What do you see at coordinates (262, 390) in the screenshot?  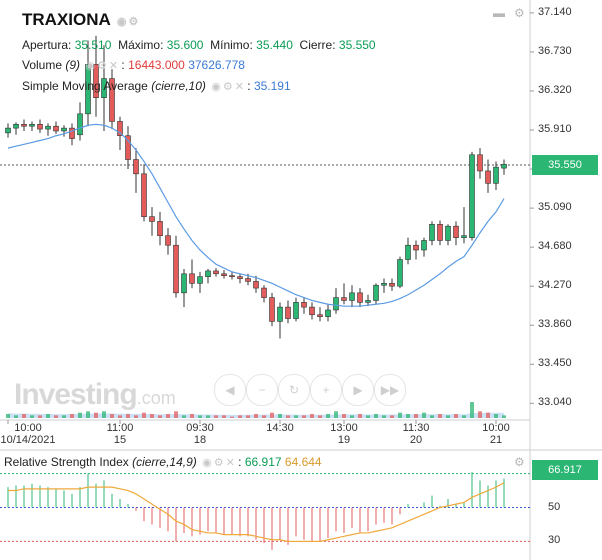 I see `zoom-out-button: −` at bounding box center [262, 390].